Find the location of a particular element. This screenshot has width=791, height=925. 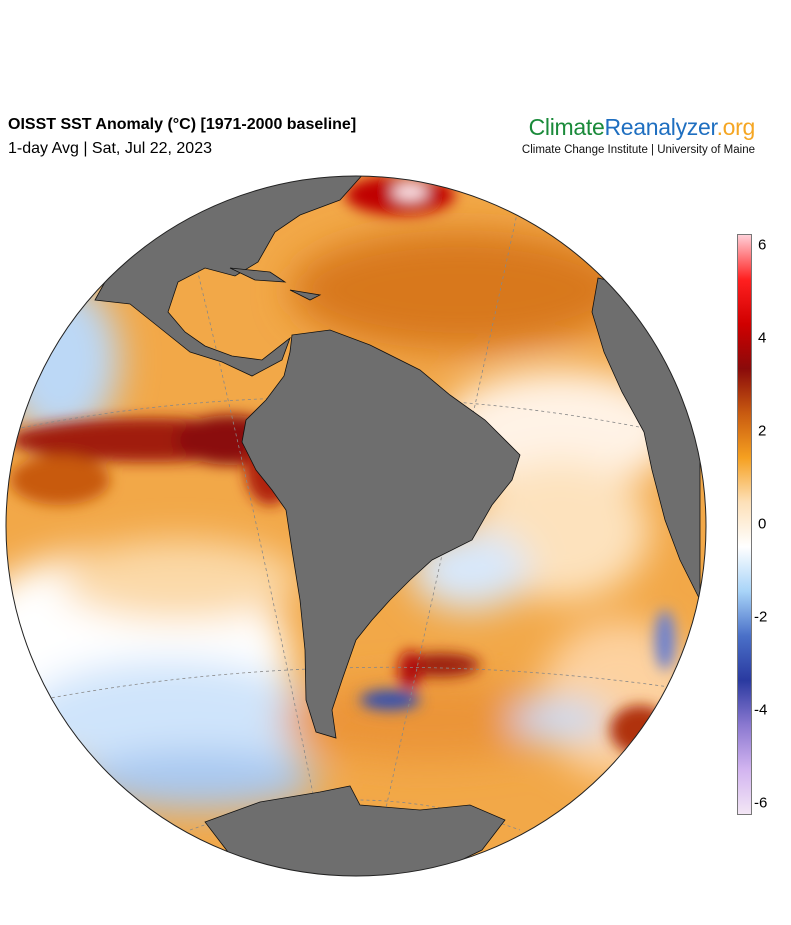

climate-reanalyzer-logo: ClimateReanalyzer.org is located at coordinates (642, 127).